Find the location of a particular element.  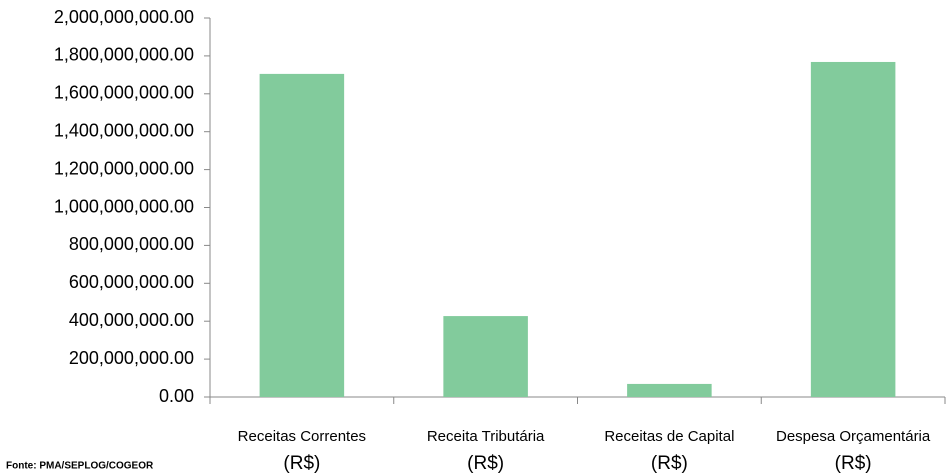

y-tick-label: 600,000,000.00 is located at coordinates (131, 282).